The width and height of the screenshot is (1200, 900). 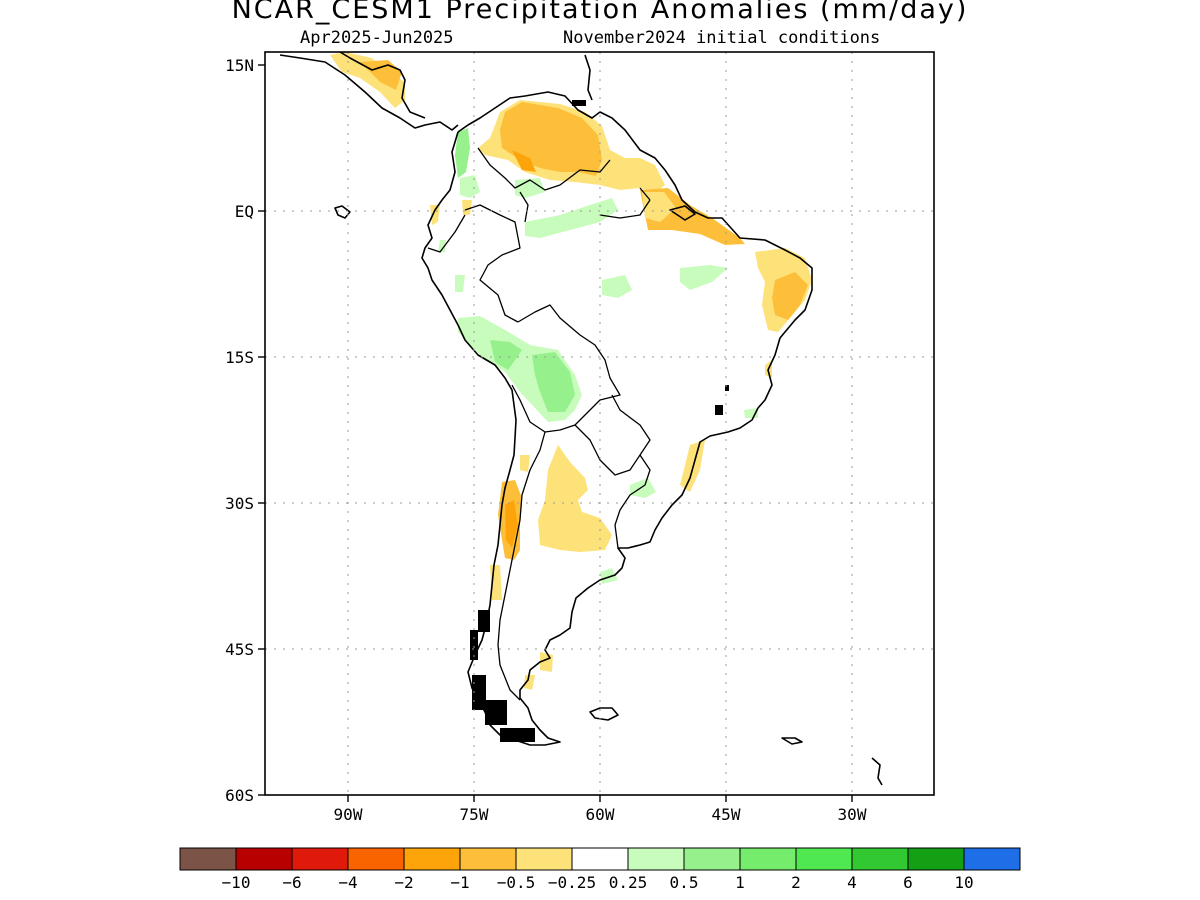 I want to click on lat-label: 60S, so click(x=239, y=795).